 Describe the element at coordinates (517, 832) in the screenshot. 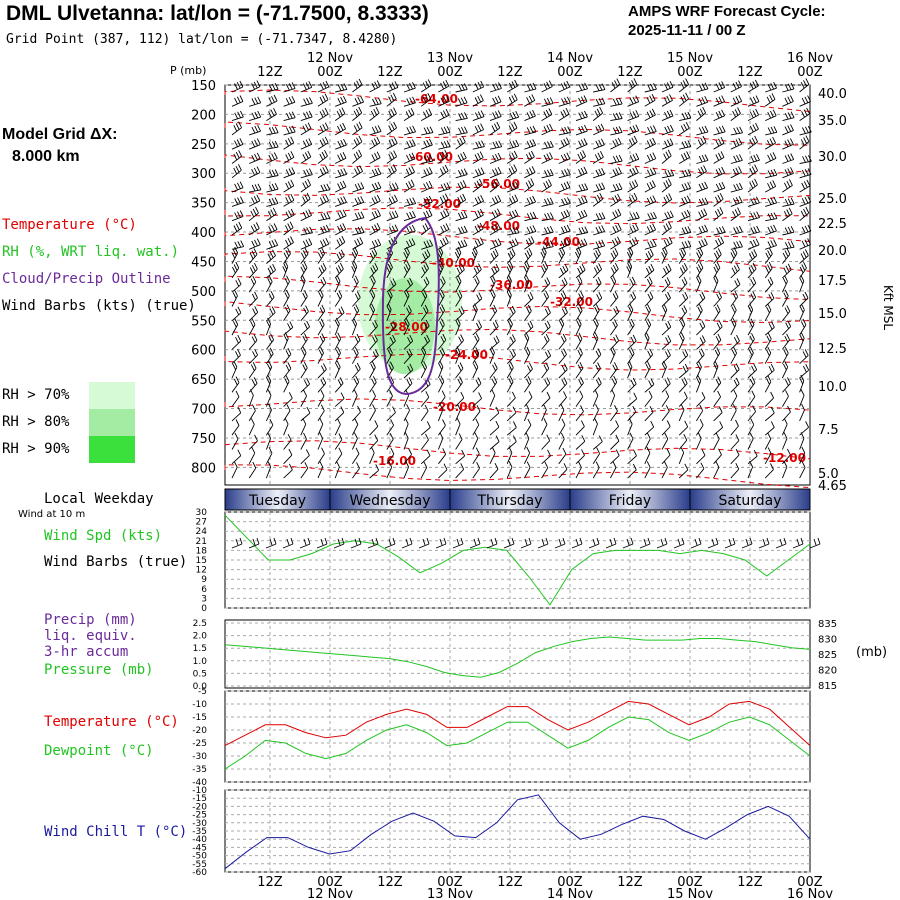

I see `windchill-line` at that location.